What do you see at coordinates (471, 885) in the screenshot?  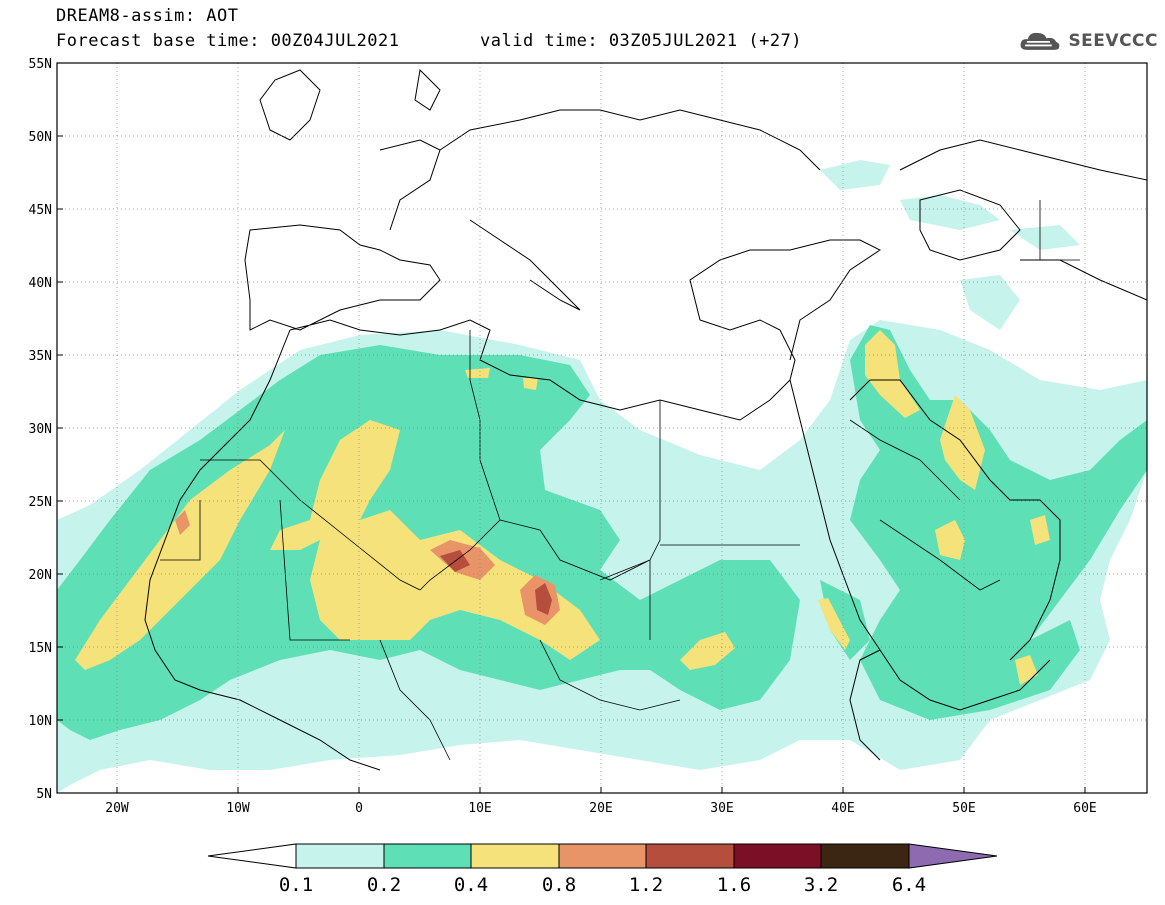 I see `colorbar-label: 0.4` at bounding box center [471, 885].